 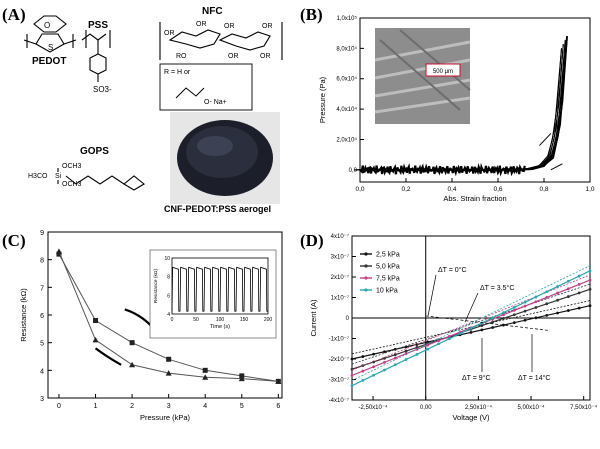 I want to click on chart-b-x-tick-label: 0,6, so click(x=497, y=189).